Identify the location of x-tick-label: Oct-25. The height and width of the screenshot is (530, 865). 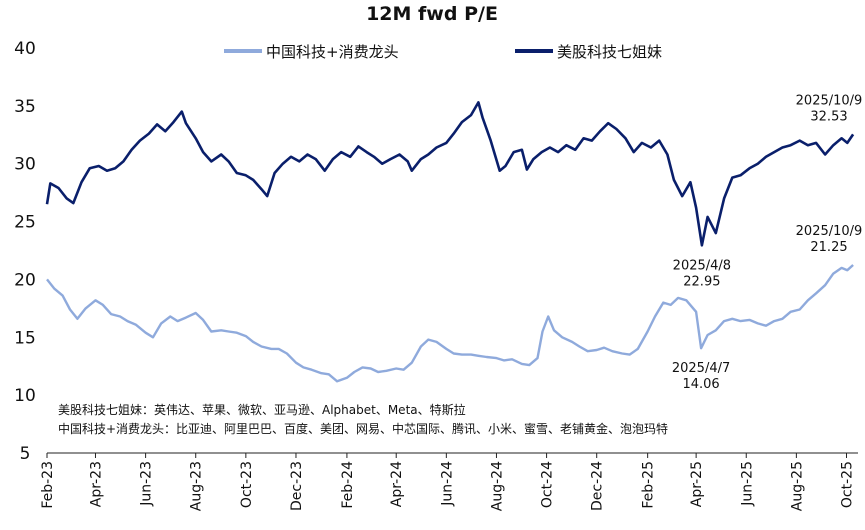
(847, 484).